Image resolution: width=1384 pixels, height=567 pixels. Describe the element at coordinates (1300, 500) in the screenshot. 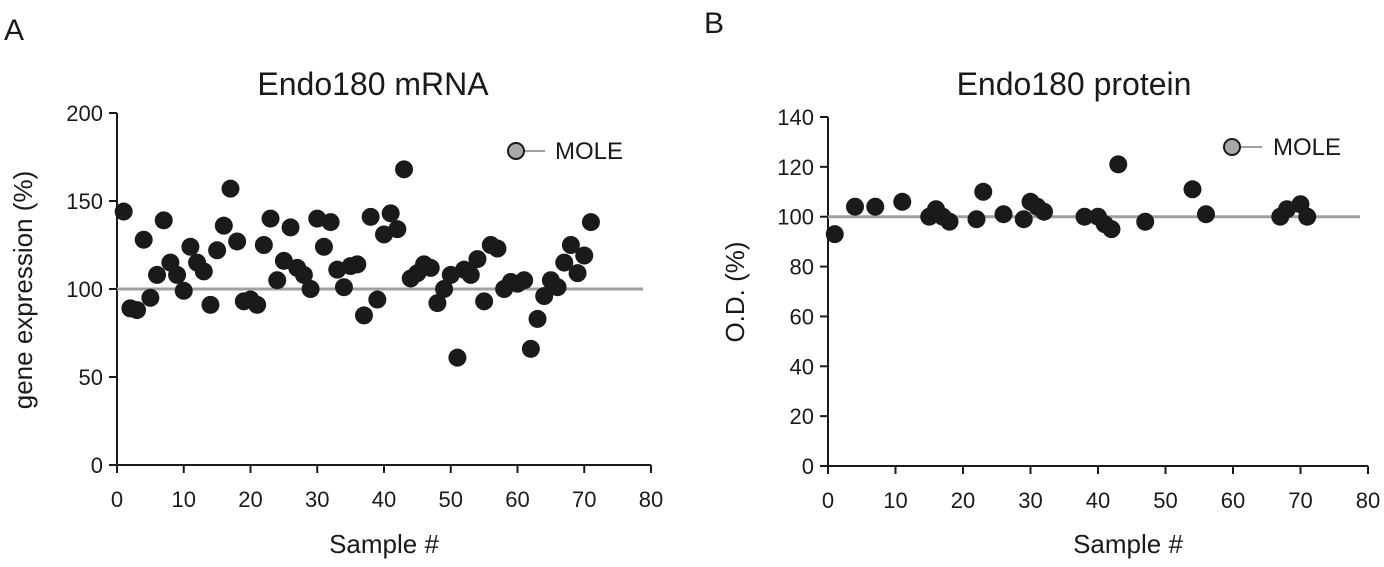

I see `panel-b-x-tick-label: 70` at that location.